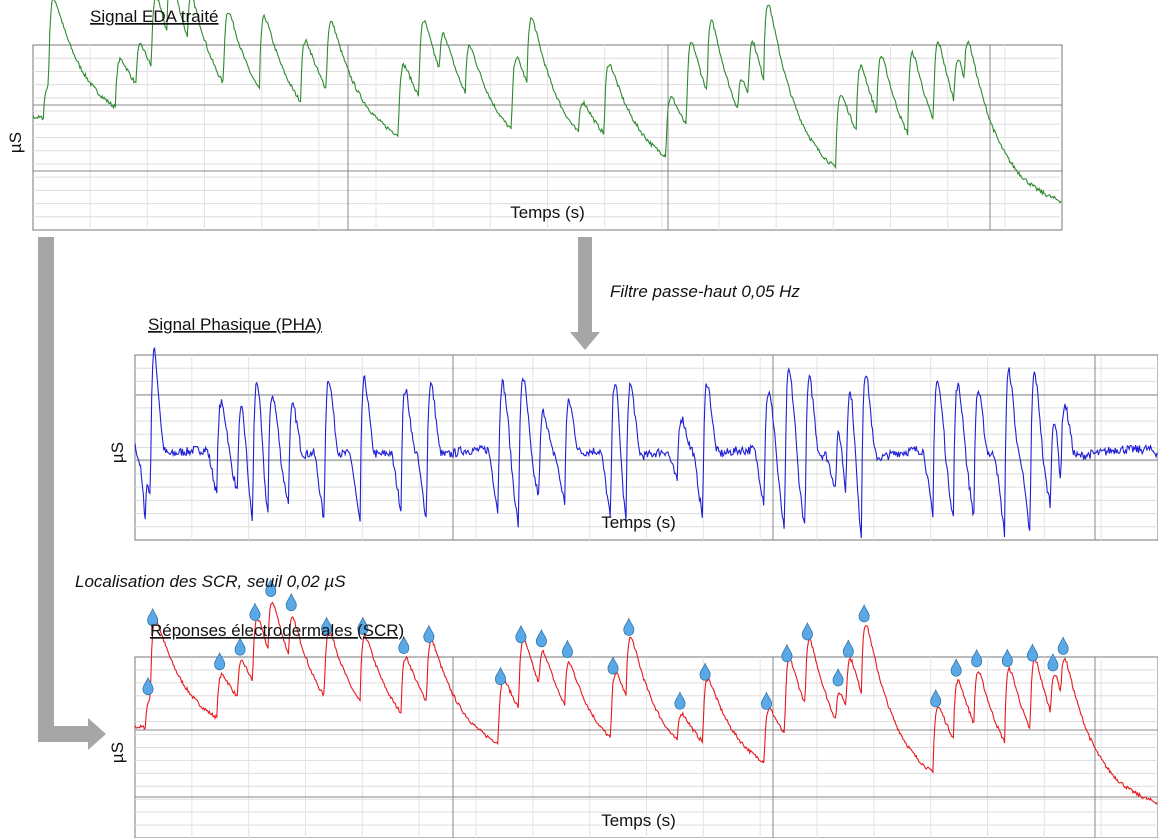 The width and height of the screenshot is (1158, 838). I want to click on arrow-label: Filtre passe-haut 0,05 Hz, so click(705, 291).